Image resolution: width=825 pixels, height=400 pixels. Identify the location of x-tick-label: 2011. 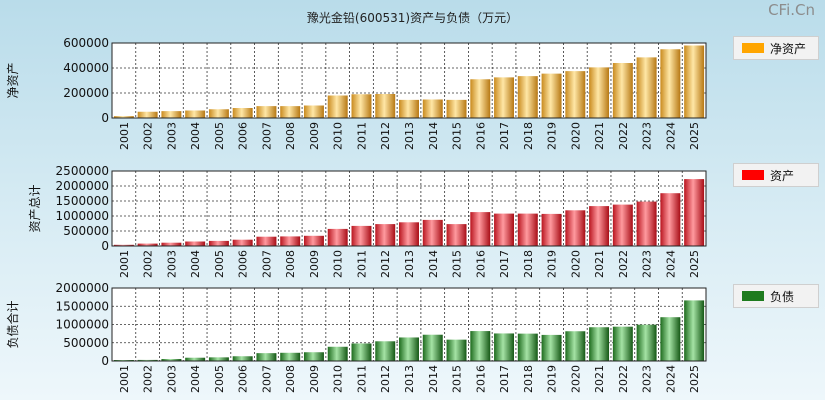
(361, 136).